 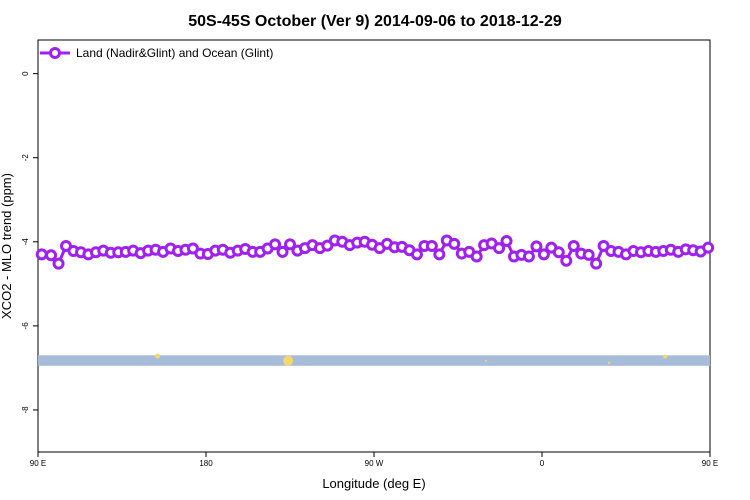 I want to click on series-layer, so click(x=375, y=252).